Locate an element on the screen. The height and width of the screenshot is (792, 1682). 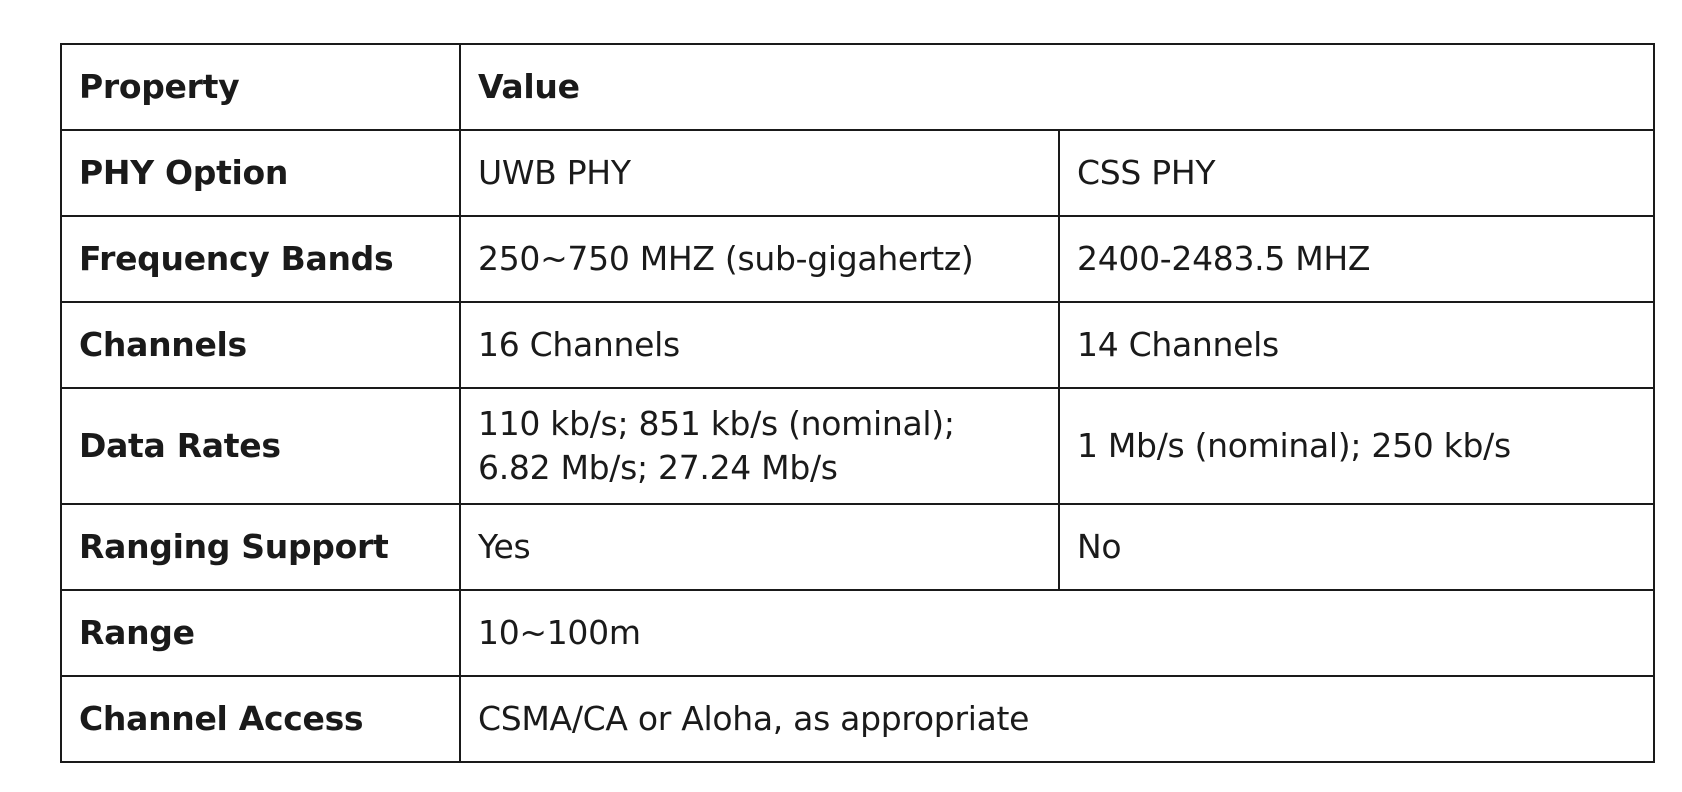
row-label: Channel Access is located at coordinates (260, 719).